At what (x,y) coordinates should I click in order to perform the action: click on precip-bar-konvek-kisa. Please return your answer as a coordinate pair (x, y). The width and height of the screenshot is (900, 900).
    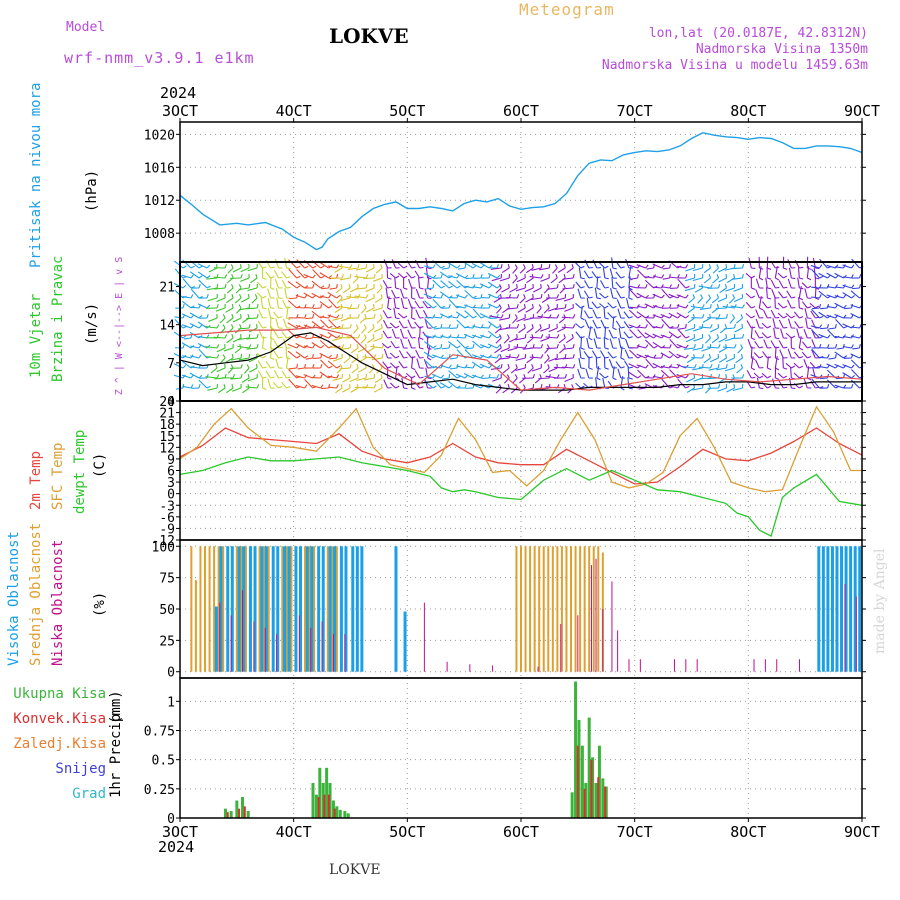
    Looking at the image, I should click on (227, 815).